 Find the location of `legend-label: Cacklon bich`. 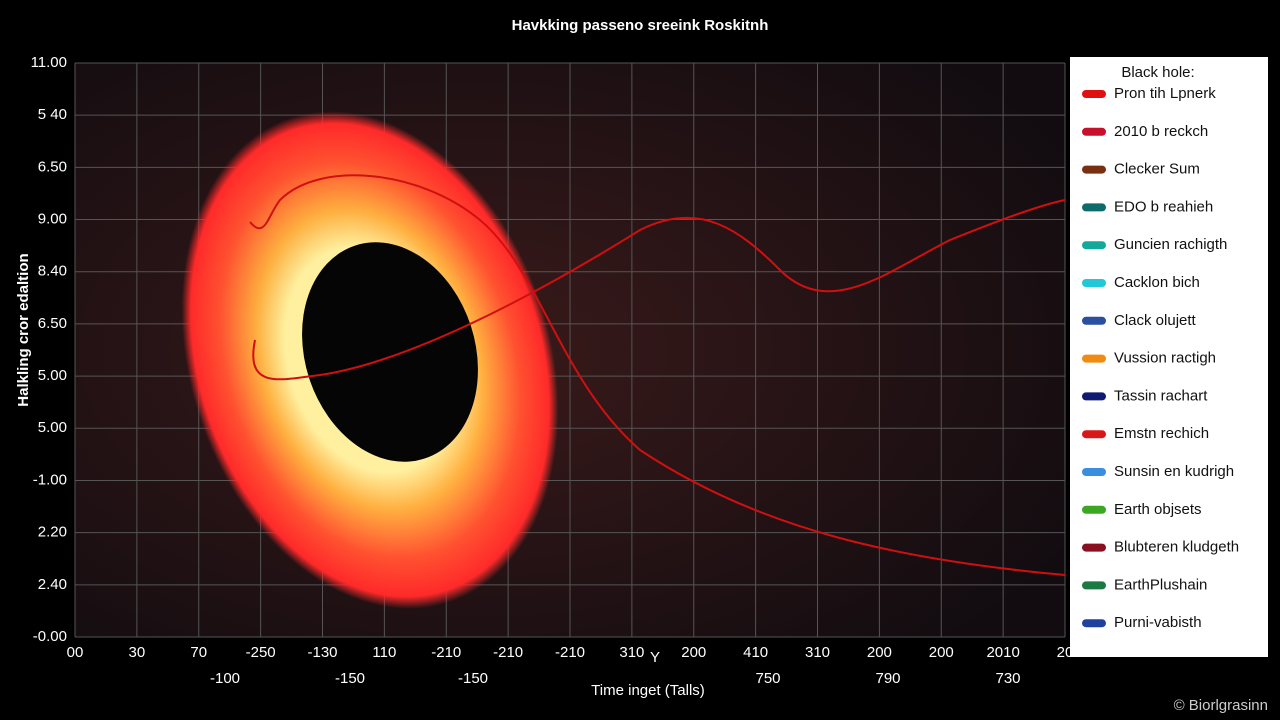

legend-label: Cacklon bich is located at coordinates (1157, 282).